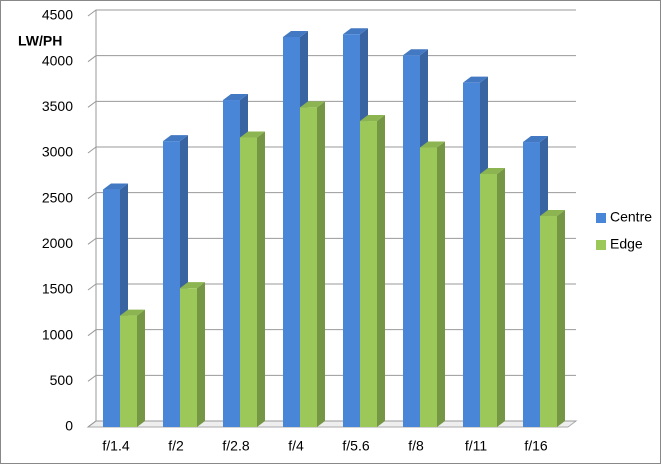 This screenshot has height=464, width=661. What do you see at coordinates (115, 446) in the screenshot?
I see `x-tick-label: f/1.4` at bounding box center [115, 446].